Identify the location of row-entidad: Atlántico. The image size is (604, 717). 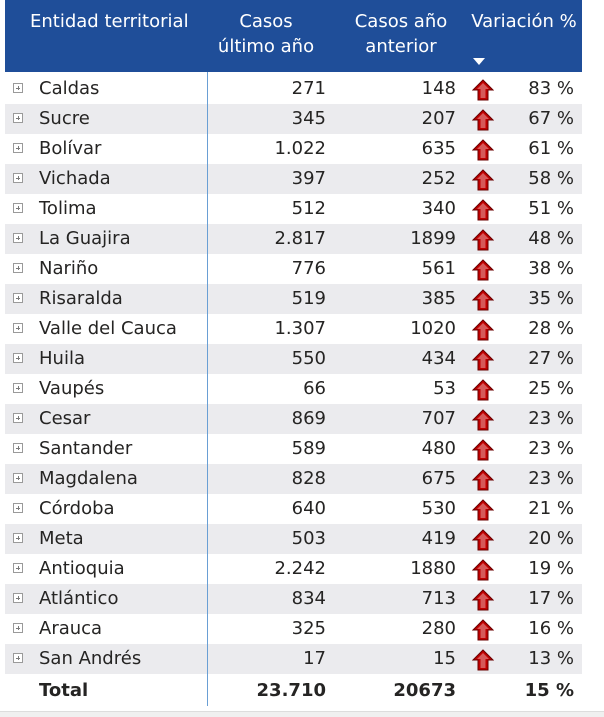
(79, 598).